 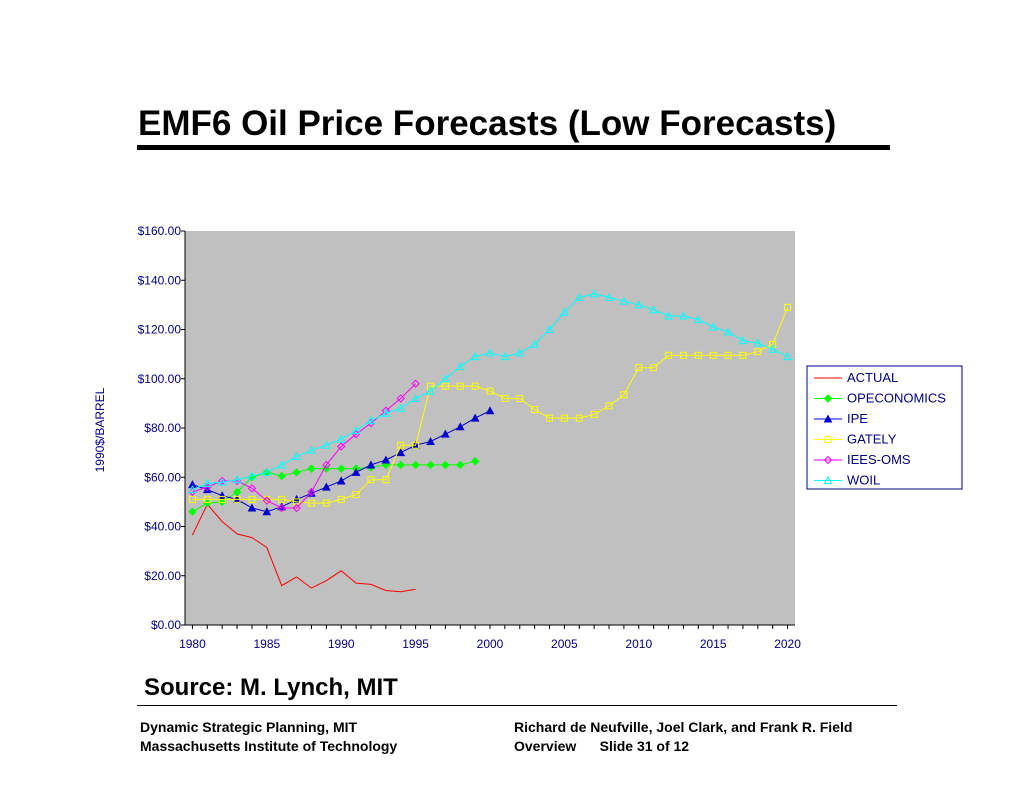 I want to click on footer-slide-number: Slide 31 of 12, so click(x=644, y=746).